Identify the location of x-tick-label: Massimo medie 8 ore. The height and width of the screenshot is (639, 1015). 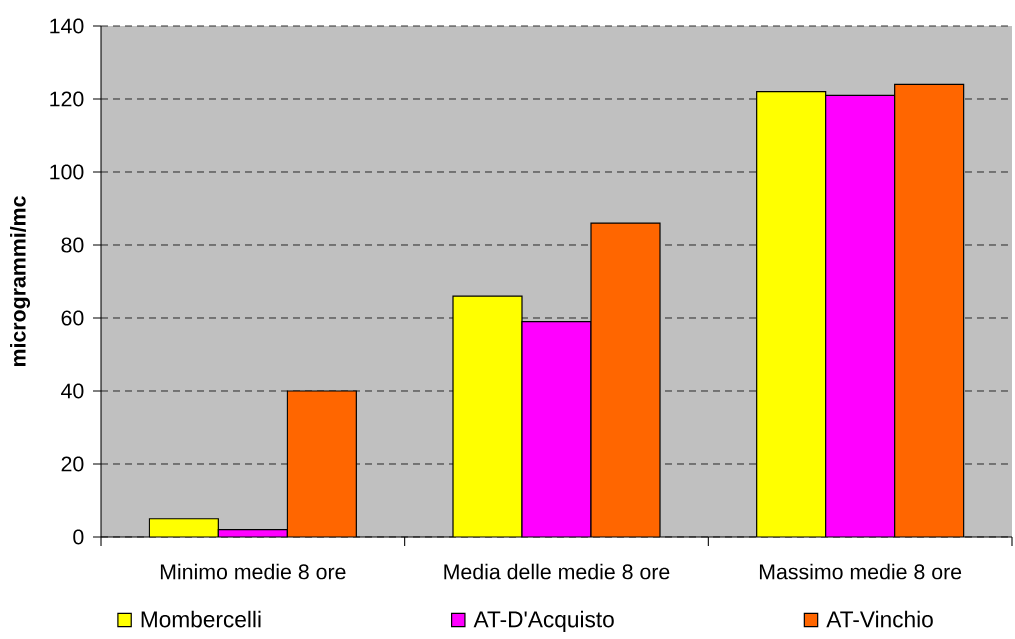
(860, 571).